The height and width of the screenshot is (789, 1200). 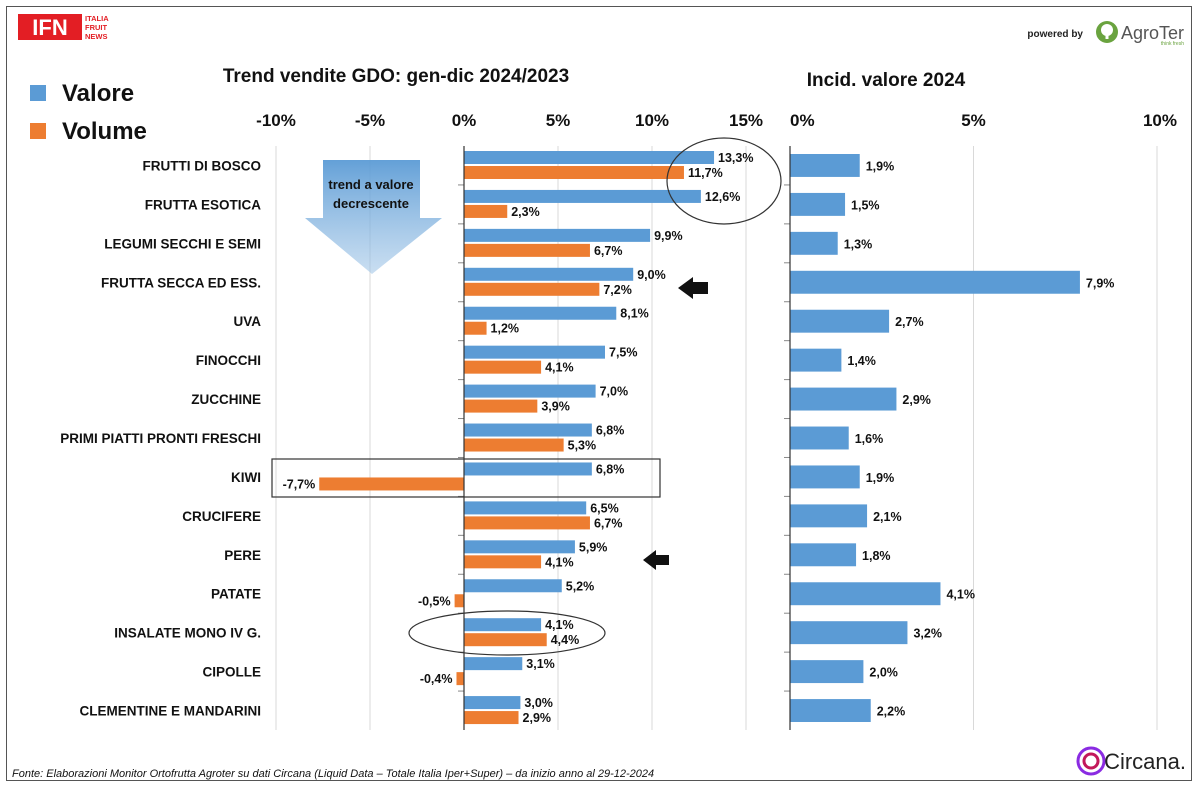 I want to click on ifn-sub-2: FRUIT, so click(x=96, y=27).